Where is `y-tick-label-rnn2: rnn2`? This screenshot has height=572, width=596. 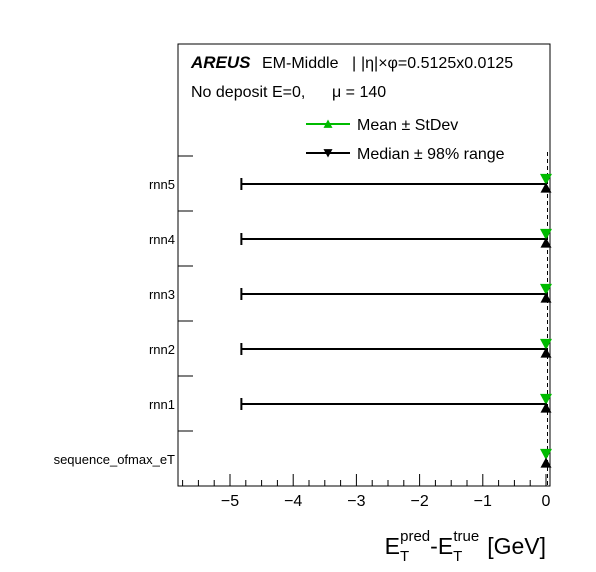 y-tick-label-rnn2: rnn2 is located at coordinates (162, 349).